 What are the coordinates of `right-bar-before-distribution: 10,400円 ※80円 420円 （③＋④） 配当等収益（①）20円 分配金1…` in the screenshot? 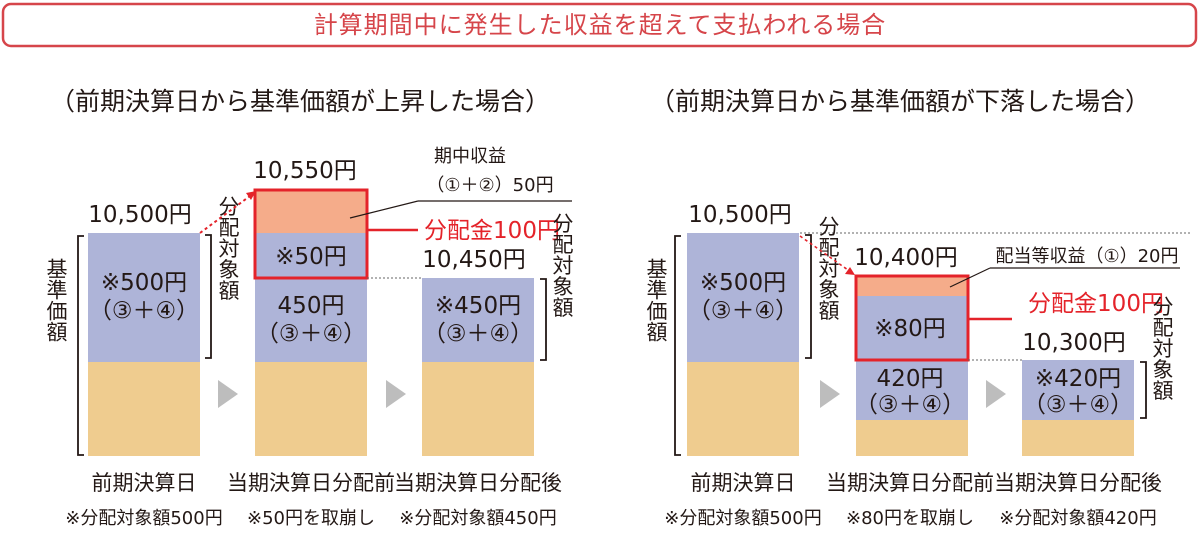 It's located at (1003, 387).